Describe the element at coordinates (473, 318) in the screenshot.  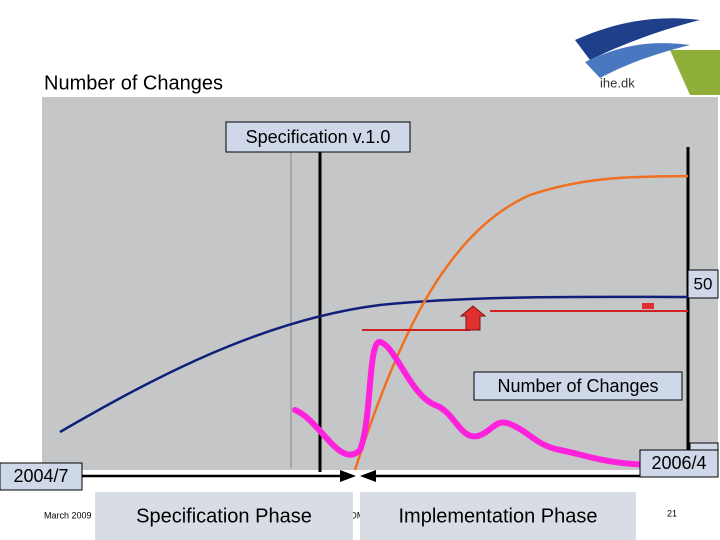
I see `red-arrow` at that location.